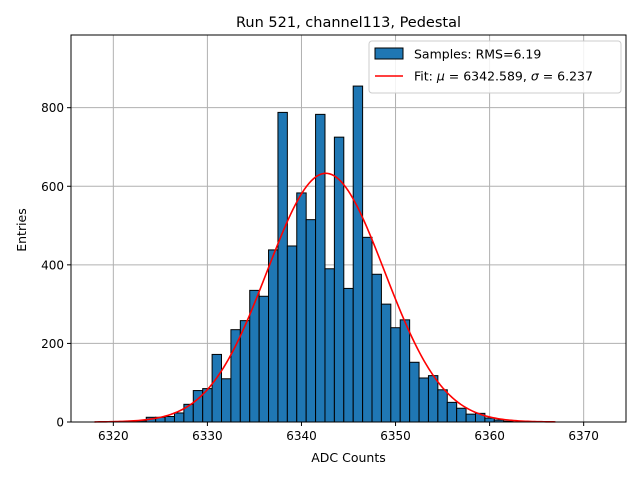  What do you see at coordinates (52, 344) in the screenshot?
I see `y-tick-label: 200` at bounding box center [52, 344].